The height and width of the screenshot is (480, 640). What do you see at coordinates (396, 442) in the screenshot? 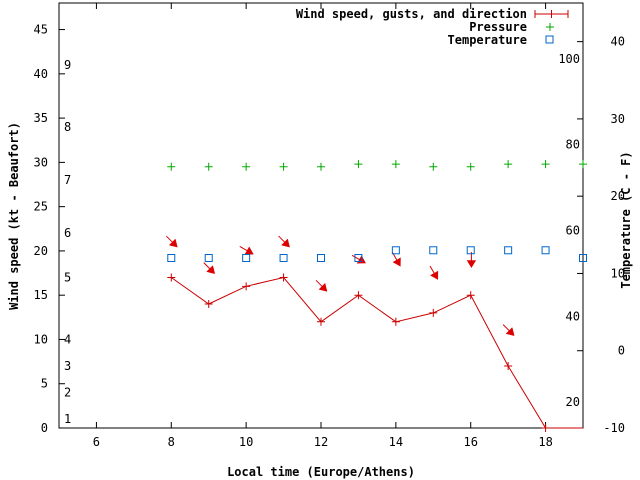
I see `x-tick-label: 14` at bounding box center [396, 442].